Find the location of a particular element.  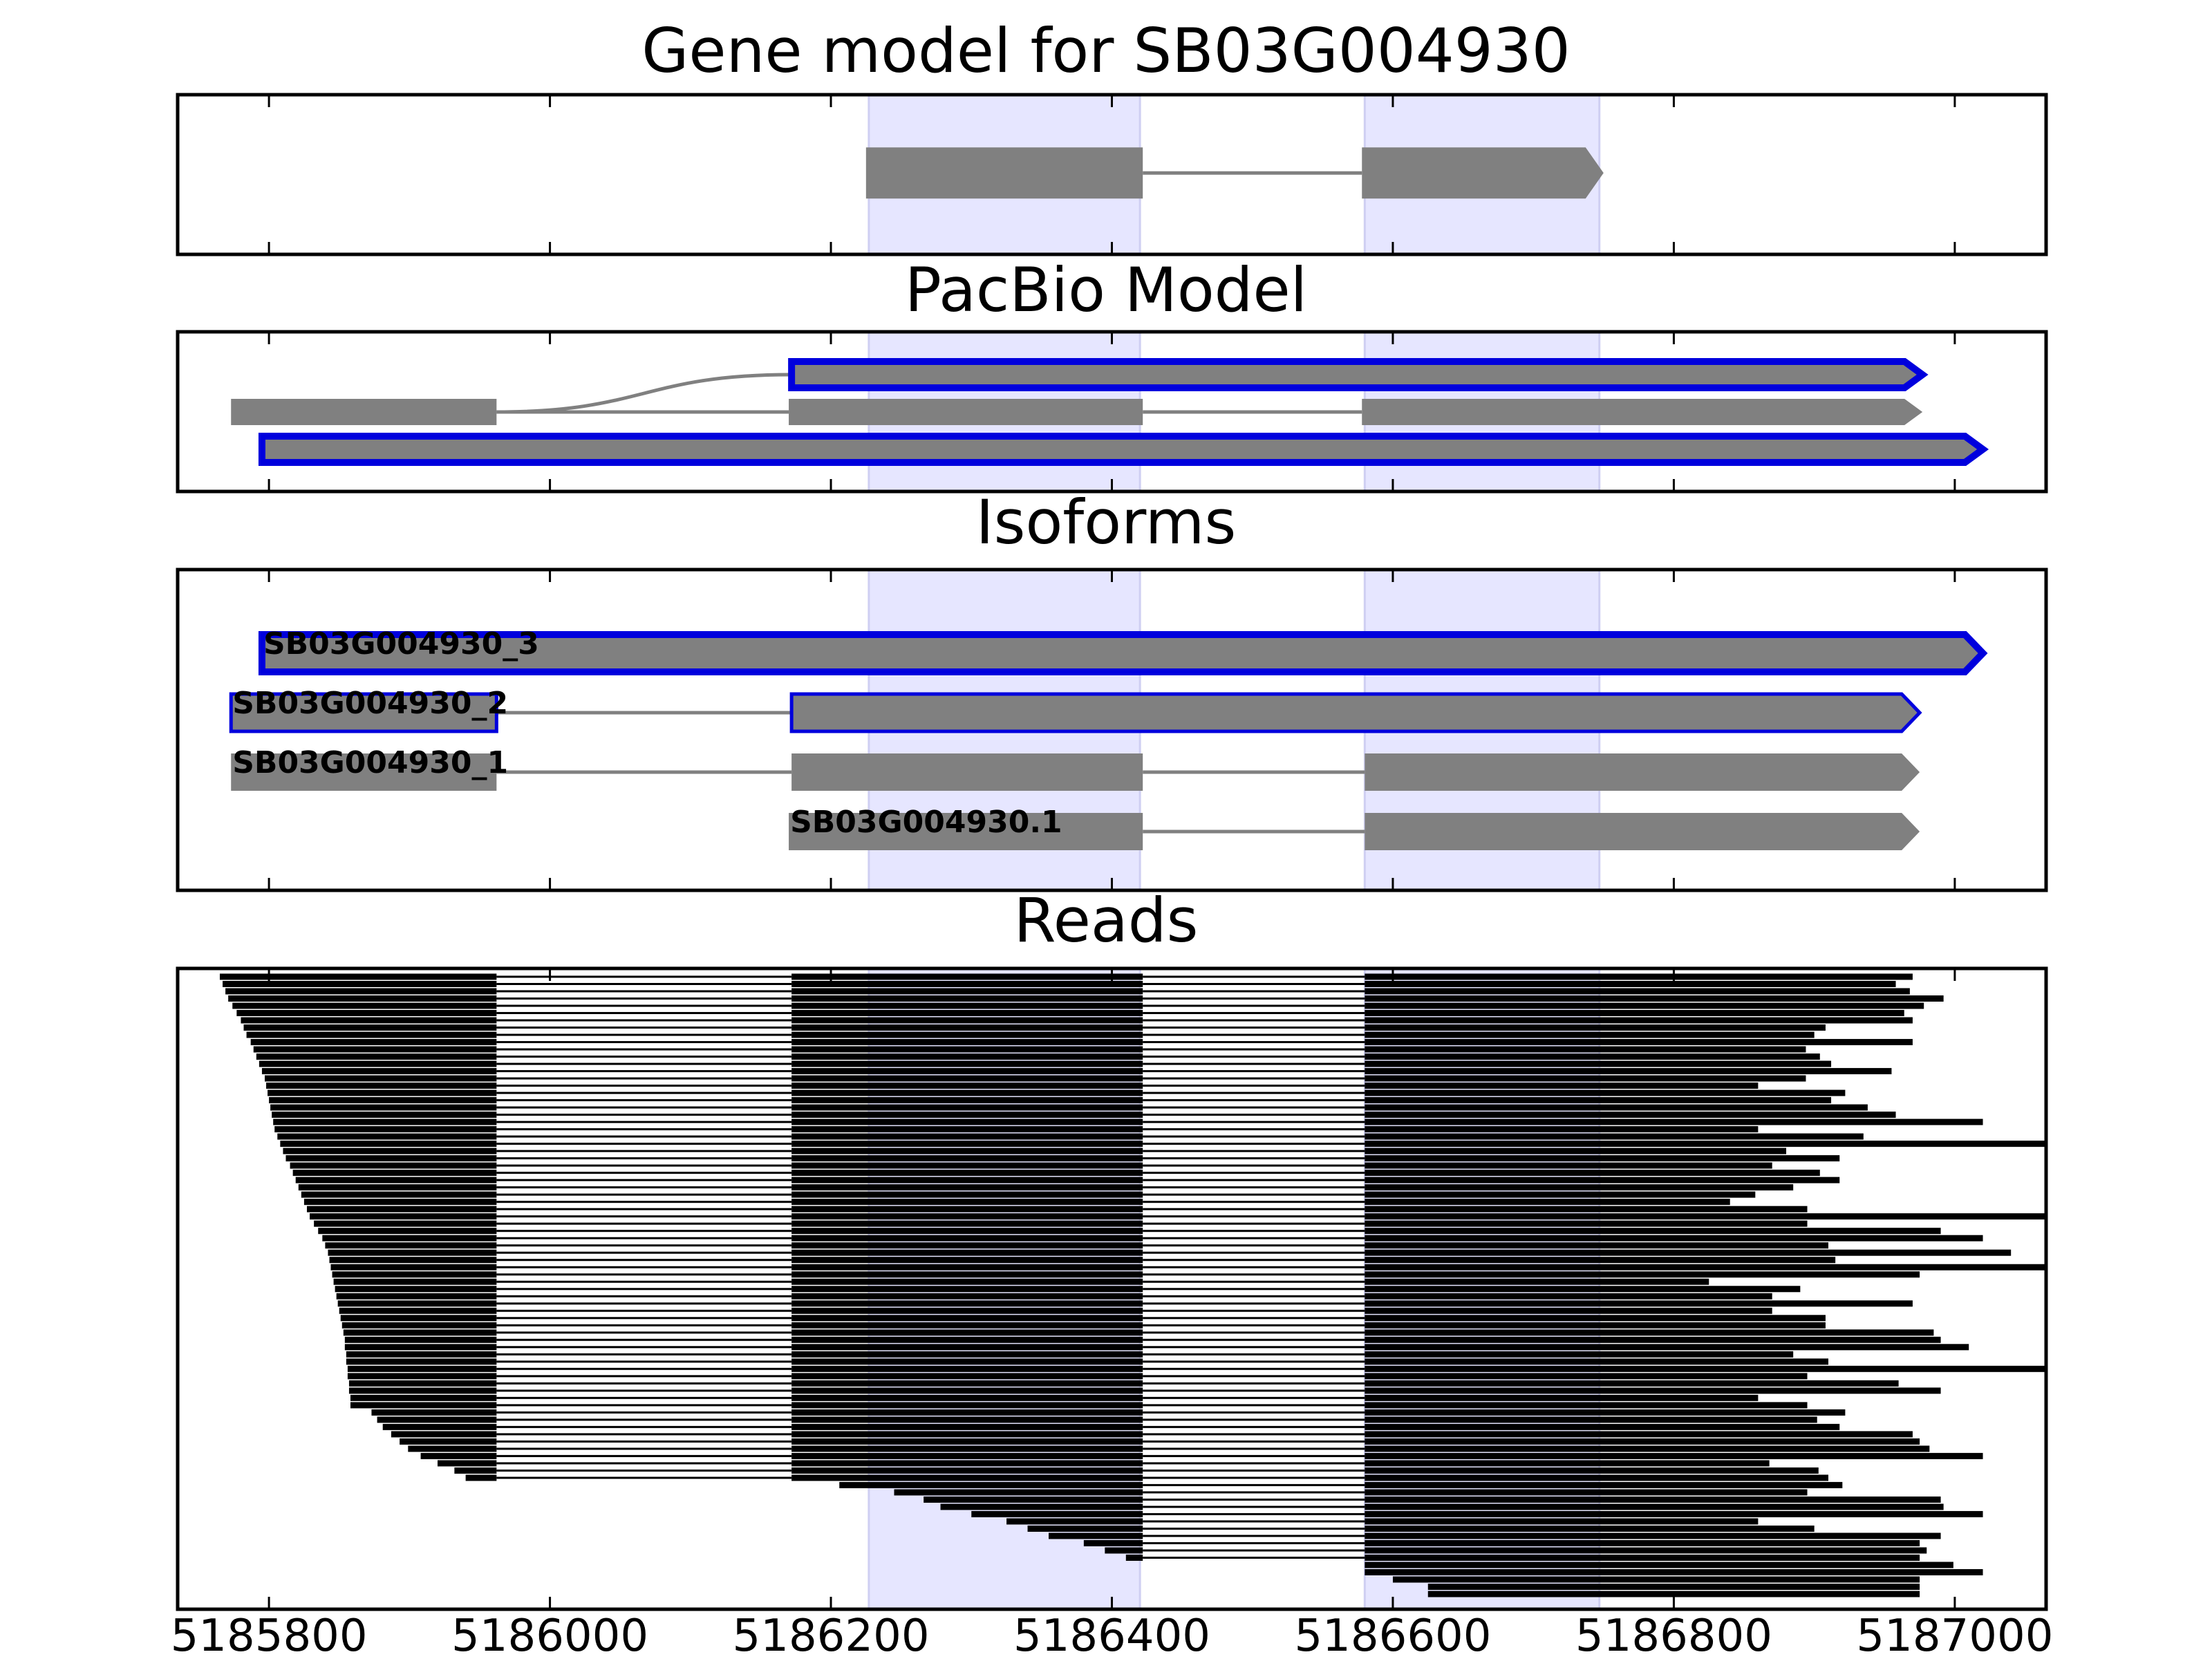

x-tick-label: 5186400 is located at coordinates (1111, 1635).